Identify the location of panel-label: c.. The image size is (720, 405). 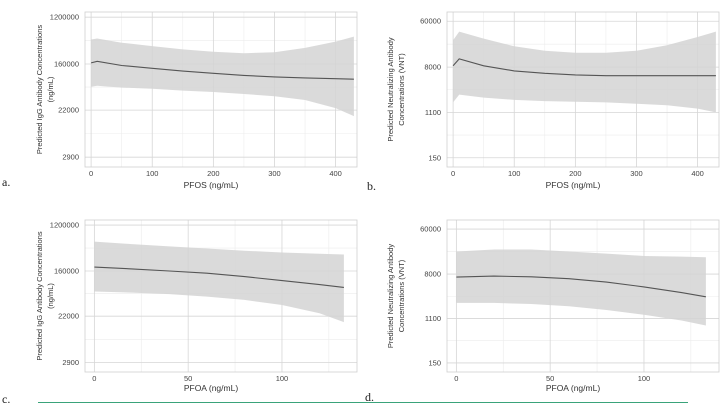
(6, 398).